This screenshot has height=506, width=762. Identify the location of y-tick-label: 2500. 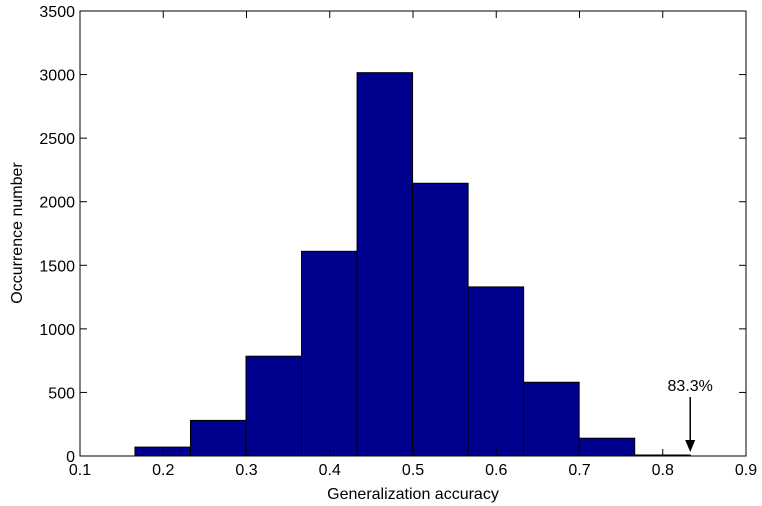
(57, 139).